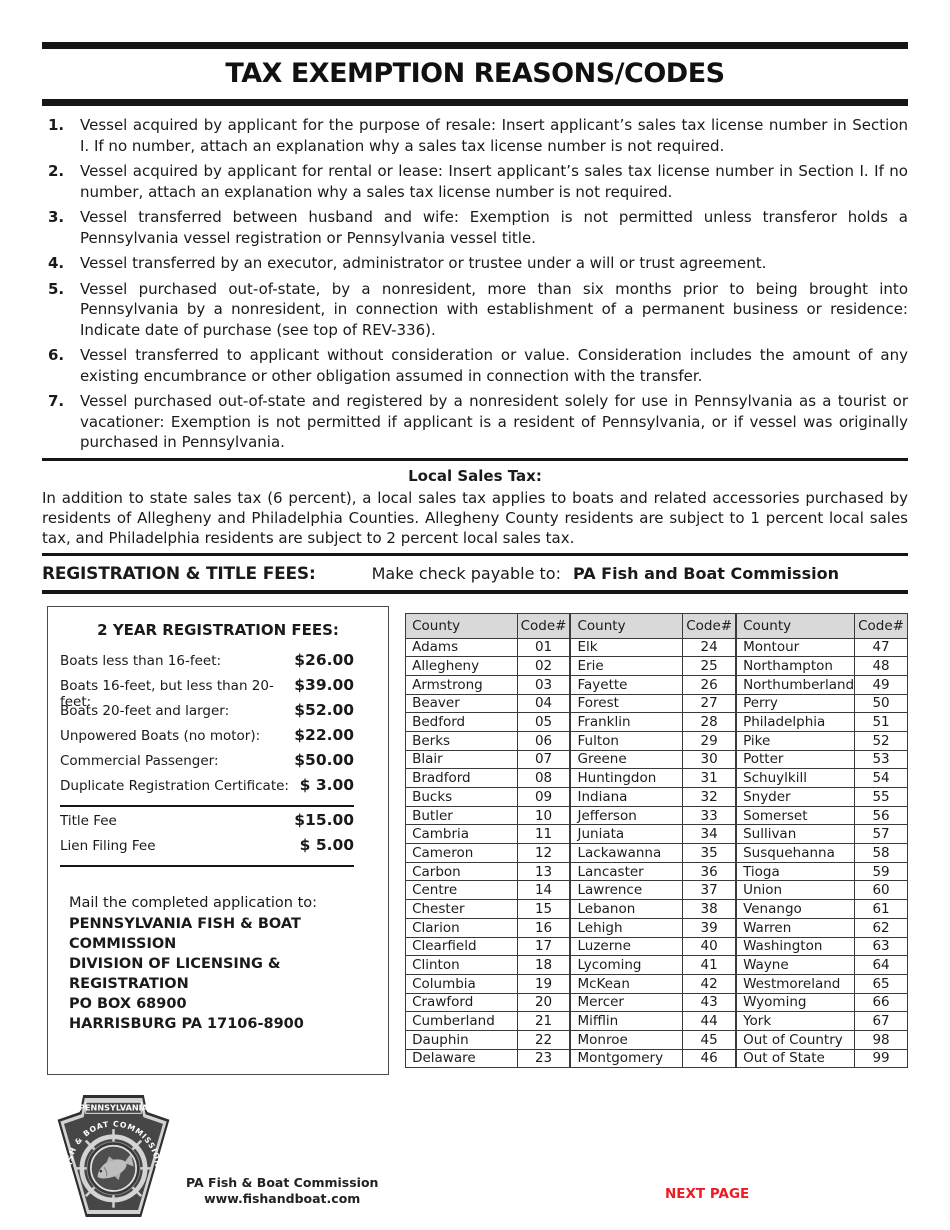 The height and width of the screenshot is (1230, 950). Describe the element at coordinates (795, 983) in the screenshot. I see `county-cell: Westmoreland` at that location.